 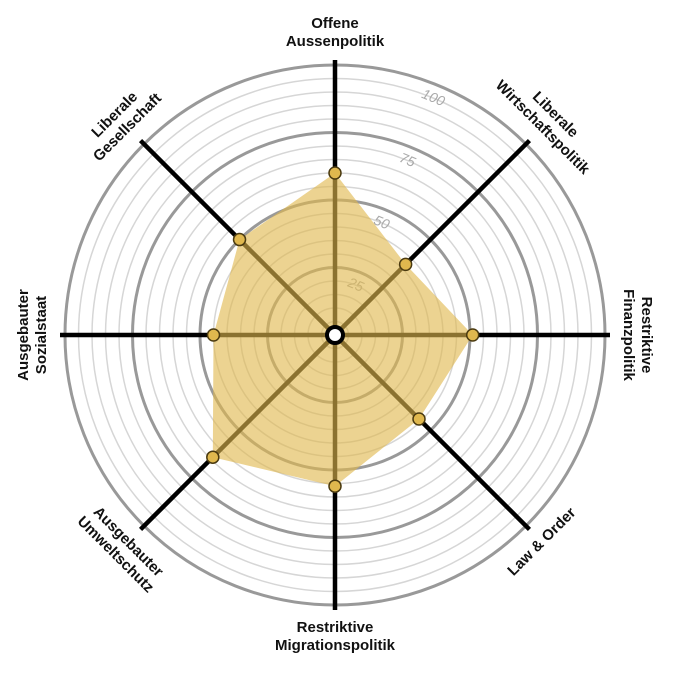 I want to click on category-line: Offene, so click(x=335, y=23).